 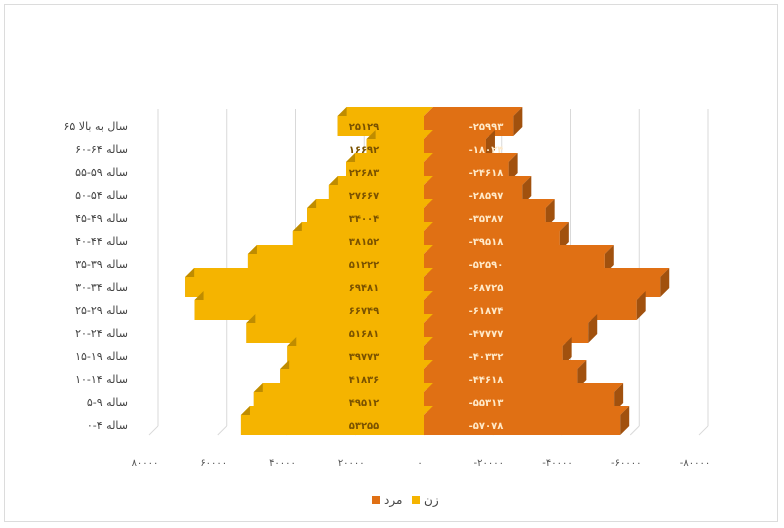 What do you see at coordinates (101, 287) in the screenshot?
I see `category-label: ۳۰-۳۴ ساله` at bounding box center [101, 287].